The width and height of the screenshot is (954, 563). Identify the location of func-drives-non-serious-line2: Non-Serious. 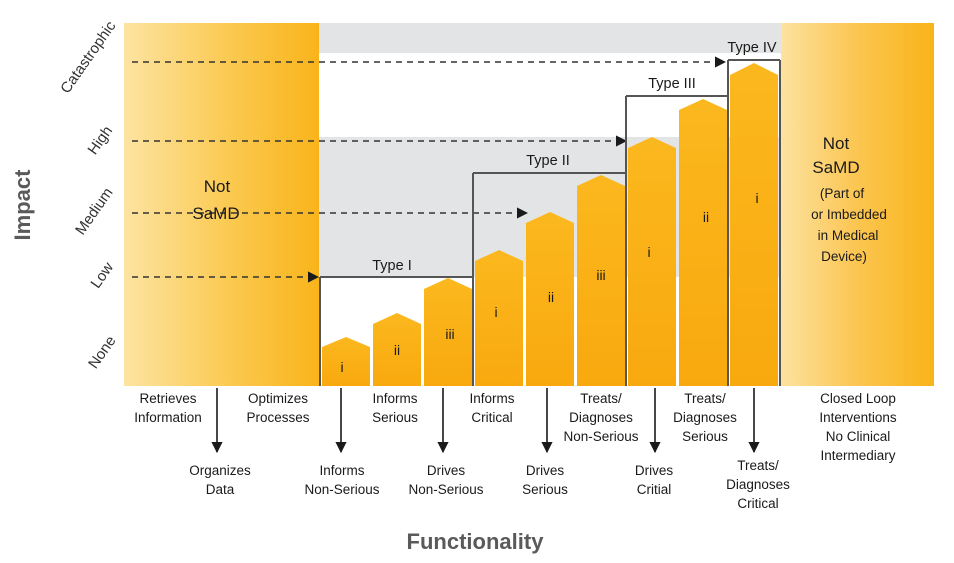
(445, 489).